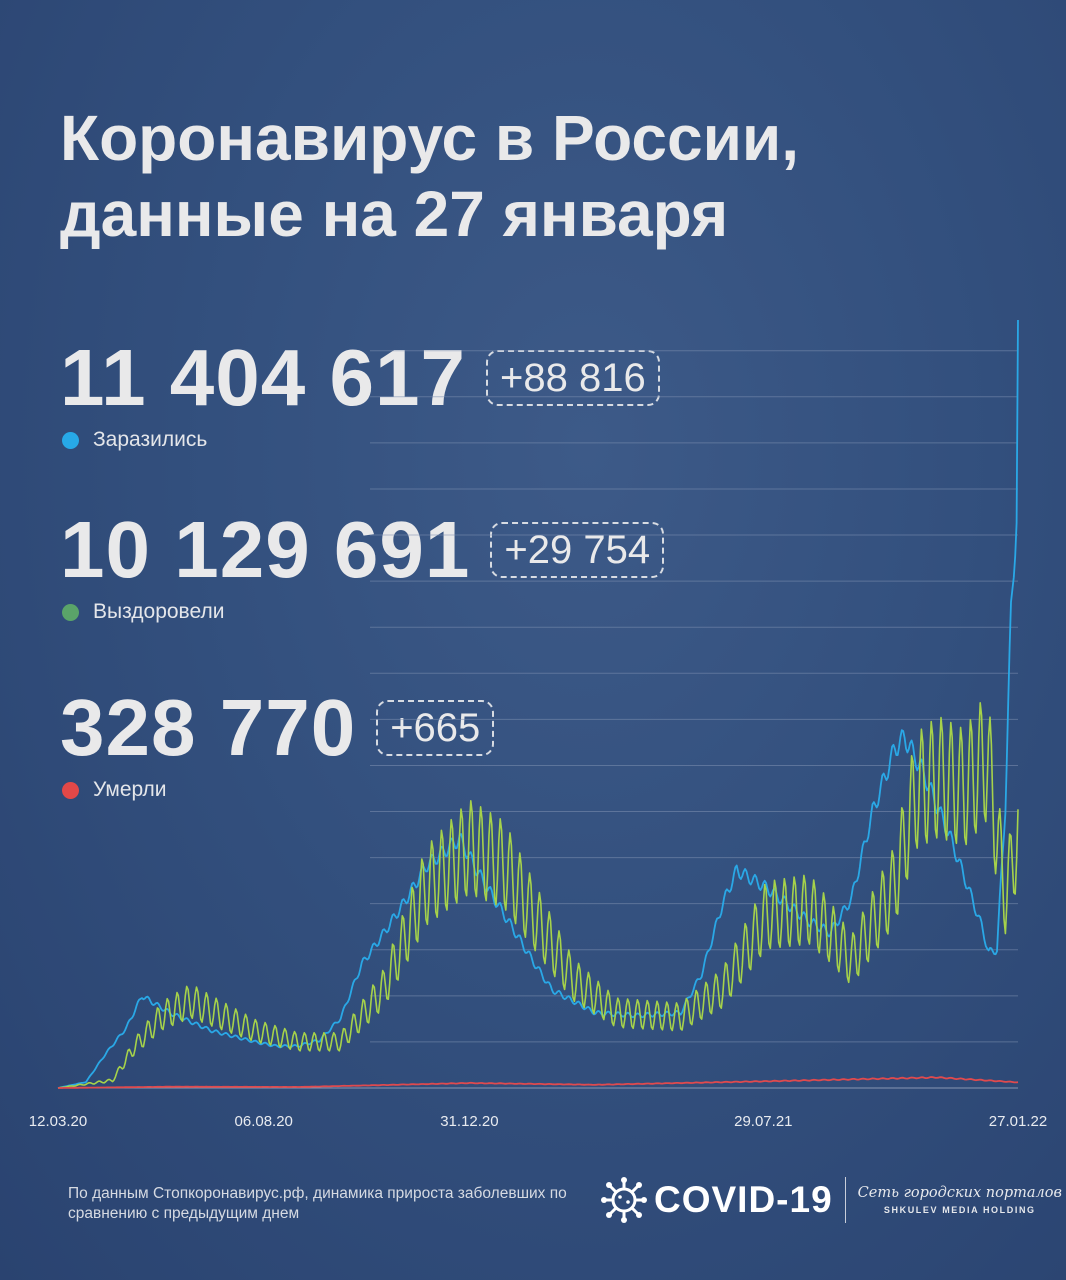 The width and height of the screenshot is (1066, 1280). I want to click on deaths-delta-badge: +665, so click(435, 728).